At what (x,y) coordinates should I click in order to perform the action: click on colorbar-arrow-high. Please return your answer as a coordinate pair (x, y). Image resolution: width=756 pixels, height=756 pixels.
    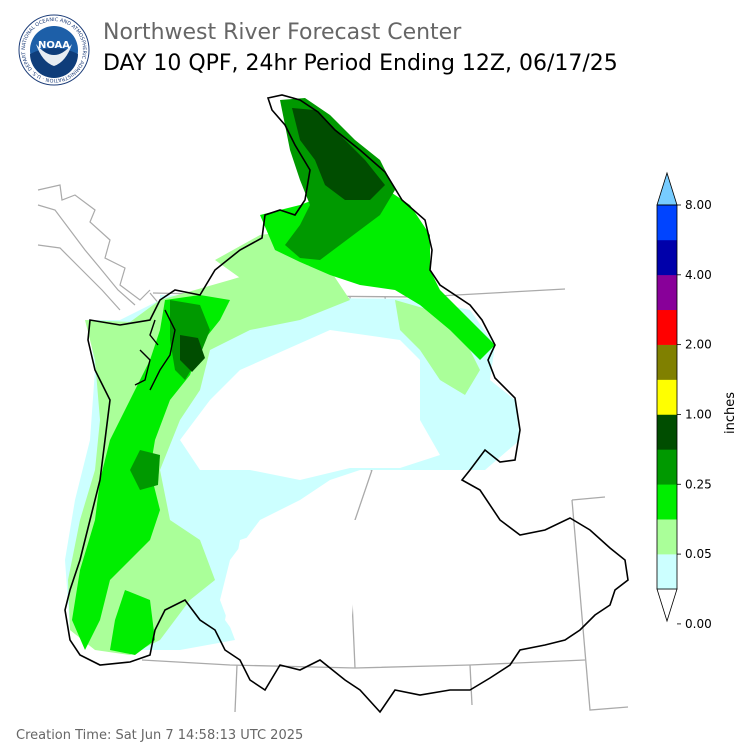
    Looking at the image, I should click on (667, 188).